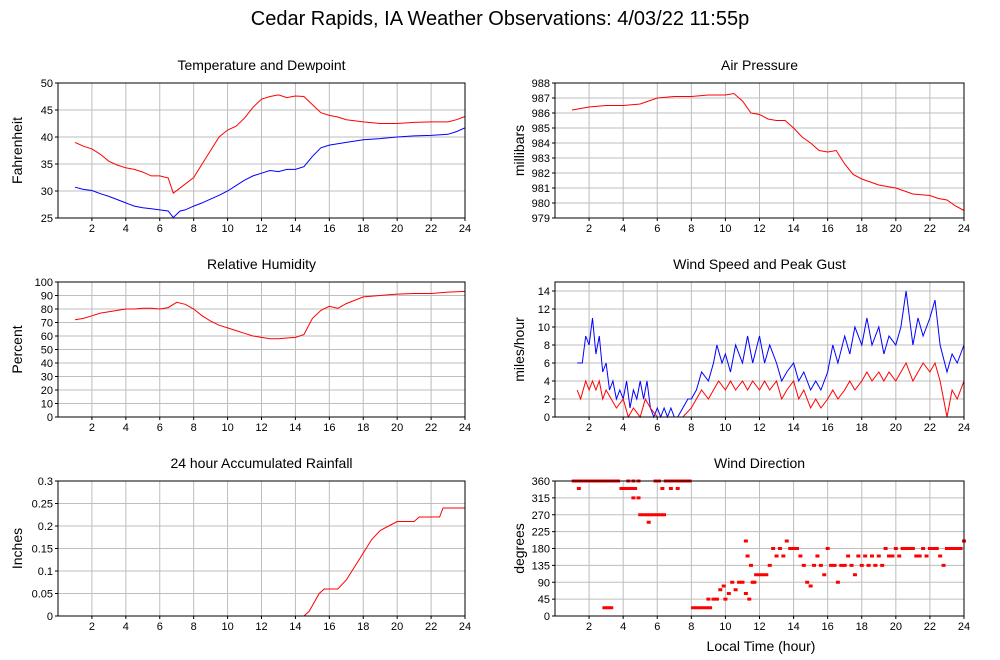 The width and height of the screenshot is (1000, 660). What do you see at coordinates (261, 264) in the screenshot?
I see `chart-title: Relative Humidity` at bounding box center [261, 264].